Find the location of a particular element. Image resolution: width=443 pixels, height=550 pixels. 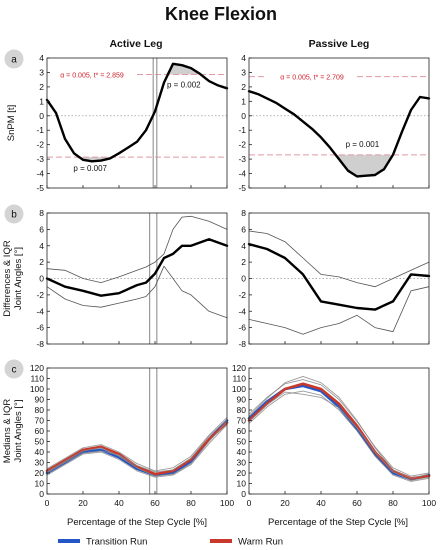

y-tick-label-c-passive: 30 is located at coordinates (242, 463).